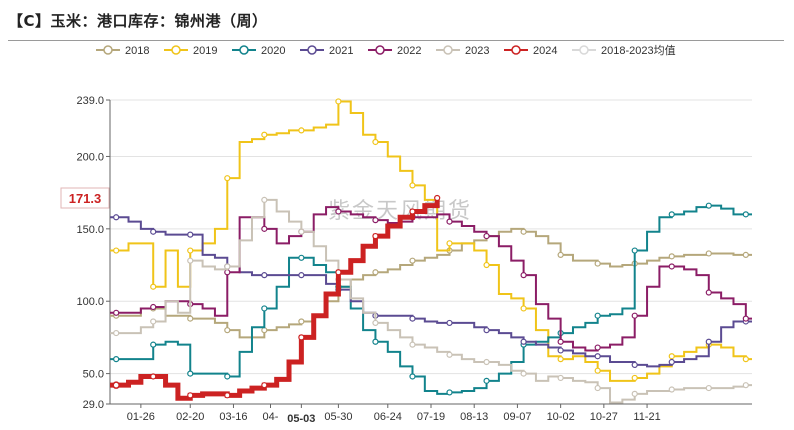 Image resolution: width=794 pixels, height=430 pixels. What do you see at coordinates (90, 157) in the screenshot?
I see `y-tick-label: 200.0` at bounding box center [90, 157].